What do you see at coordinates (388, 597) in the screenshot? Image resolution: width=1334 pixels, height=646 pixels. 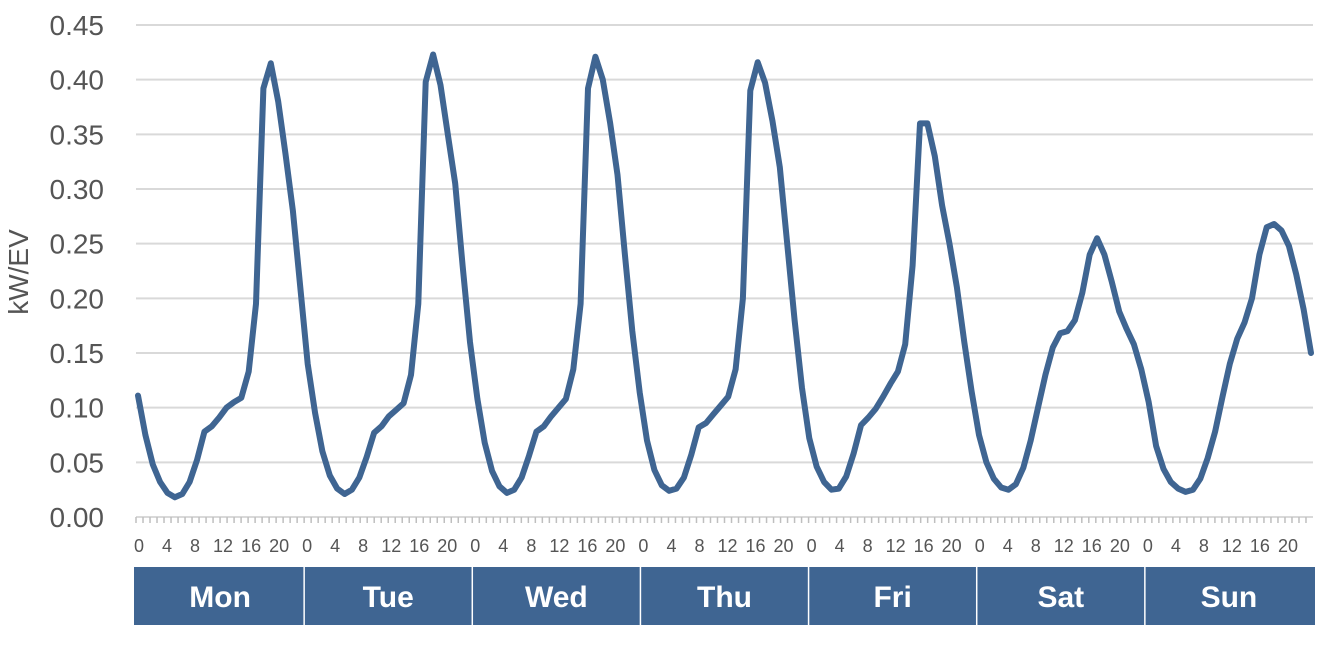 I see `day-label: Tue` at bounding box center [388, 597].